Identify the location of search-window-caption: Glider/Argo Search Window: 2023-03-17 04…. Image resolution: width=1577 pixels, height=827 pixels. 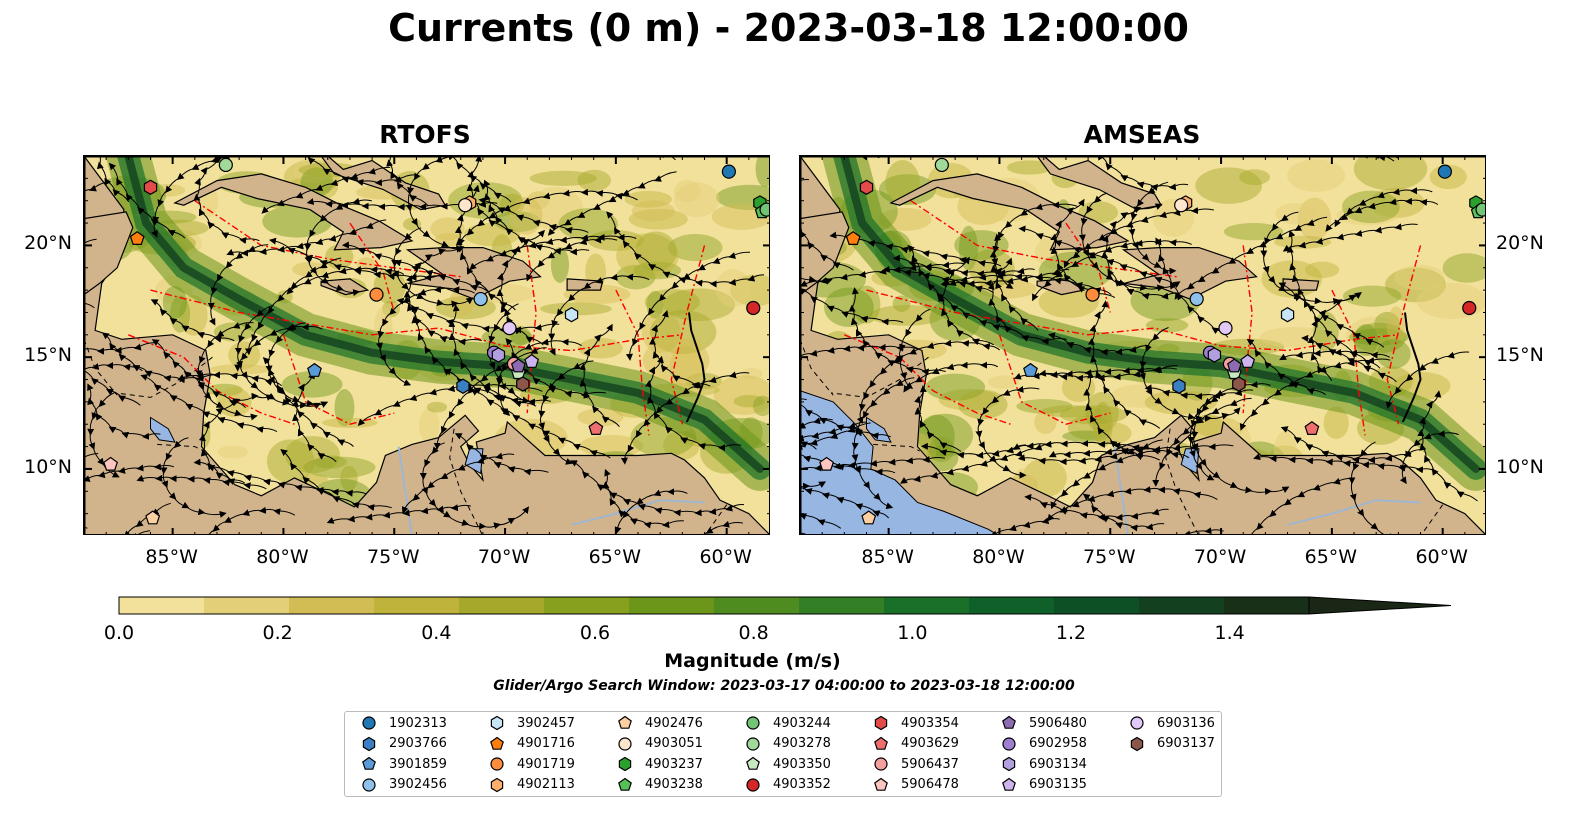
(784, 686).